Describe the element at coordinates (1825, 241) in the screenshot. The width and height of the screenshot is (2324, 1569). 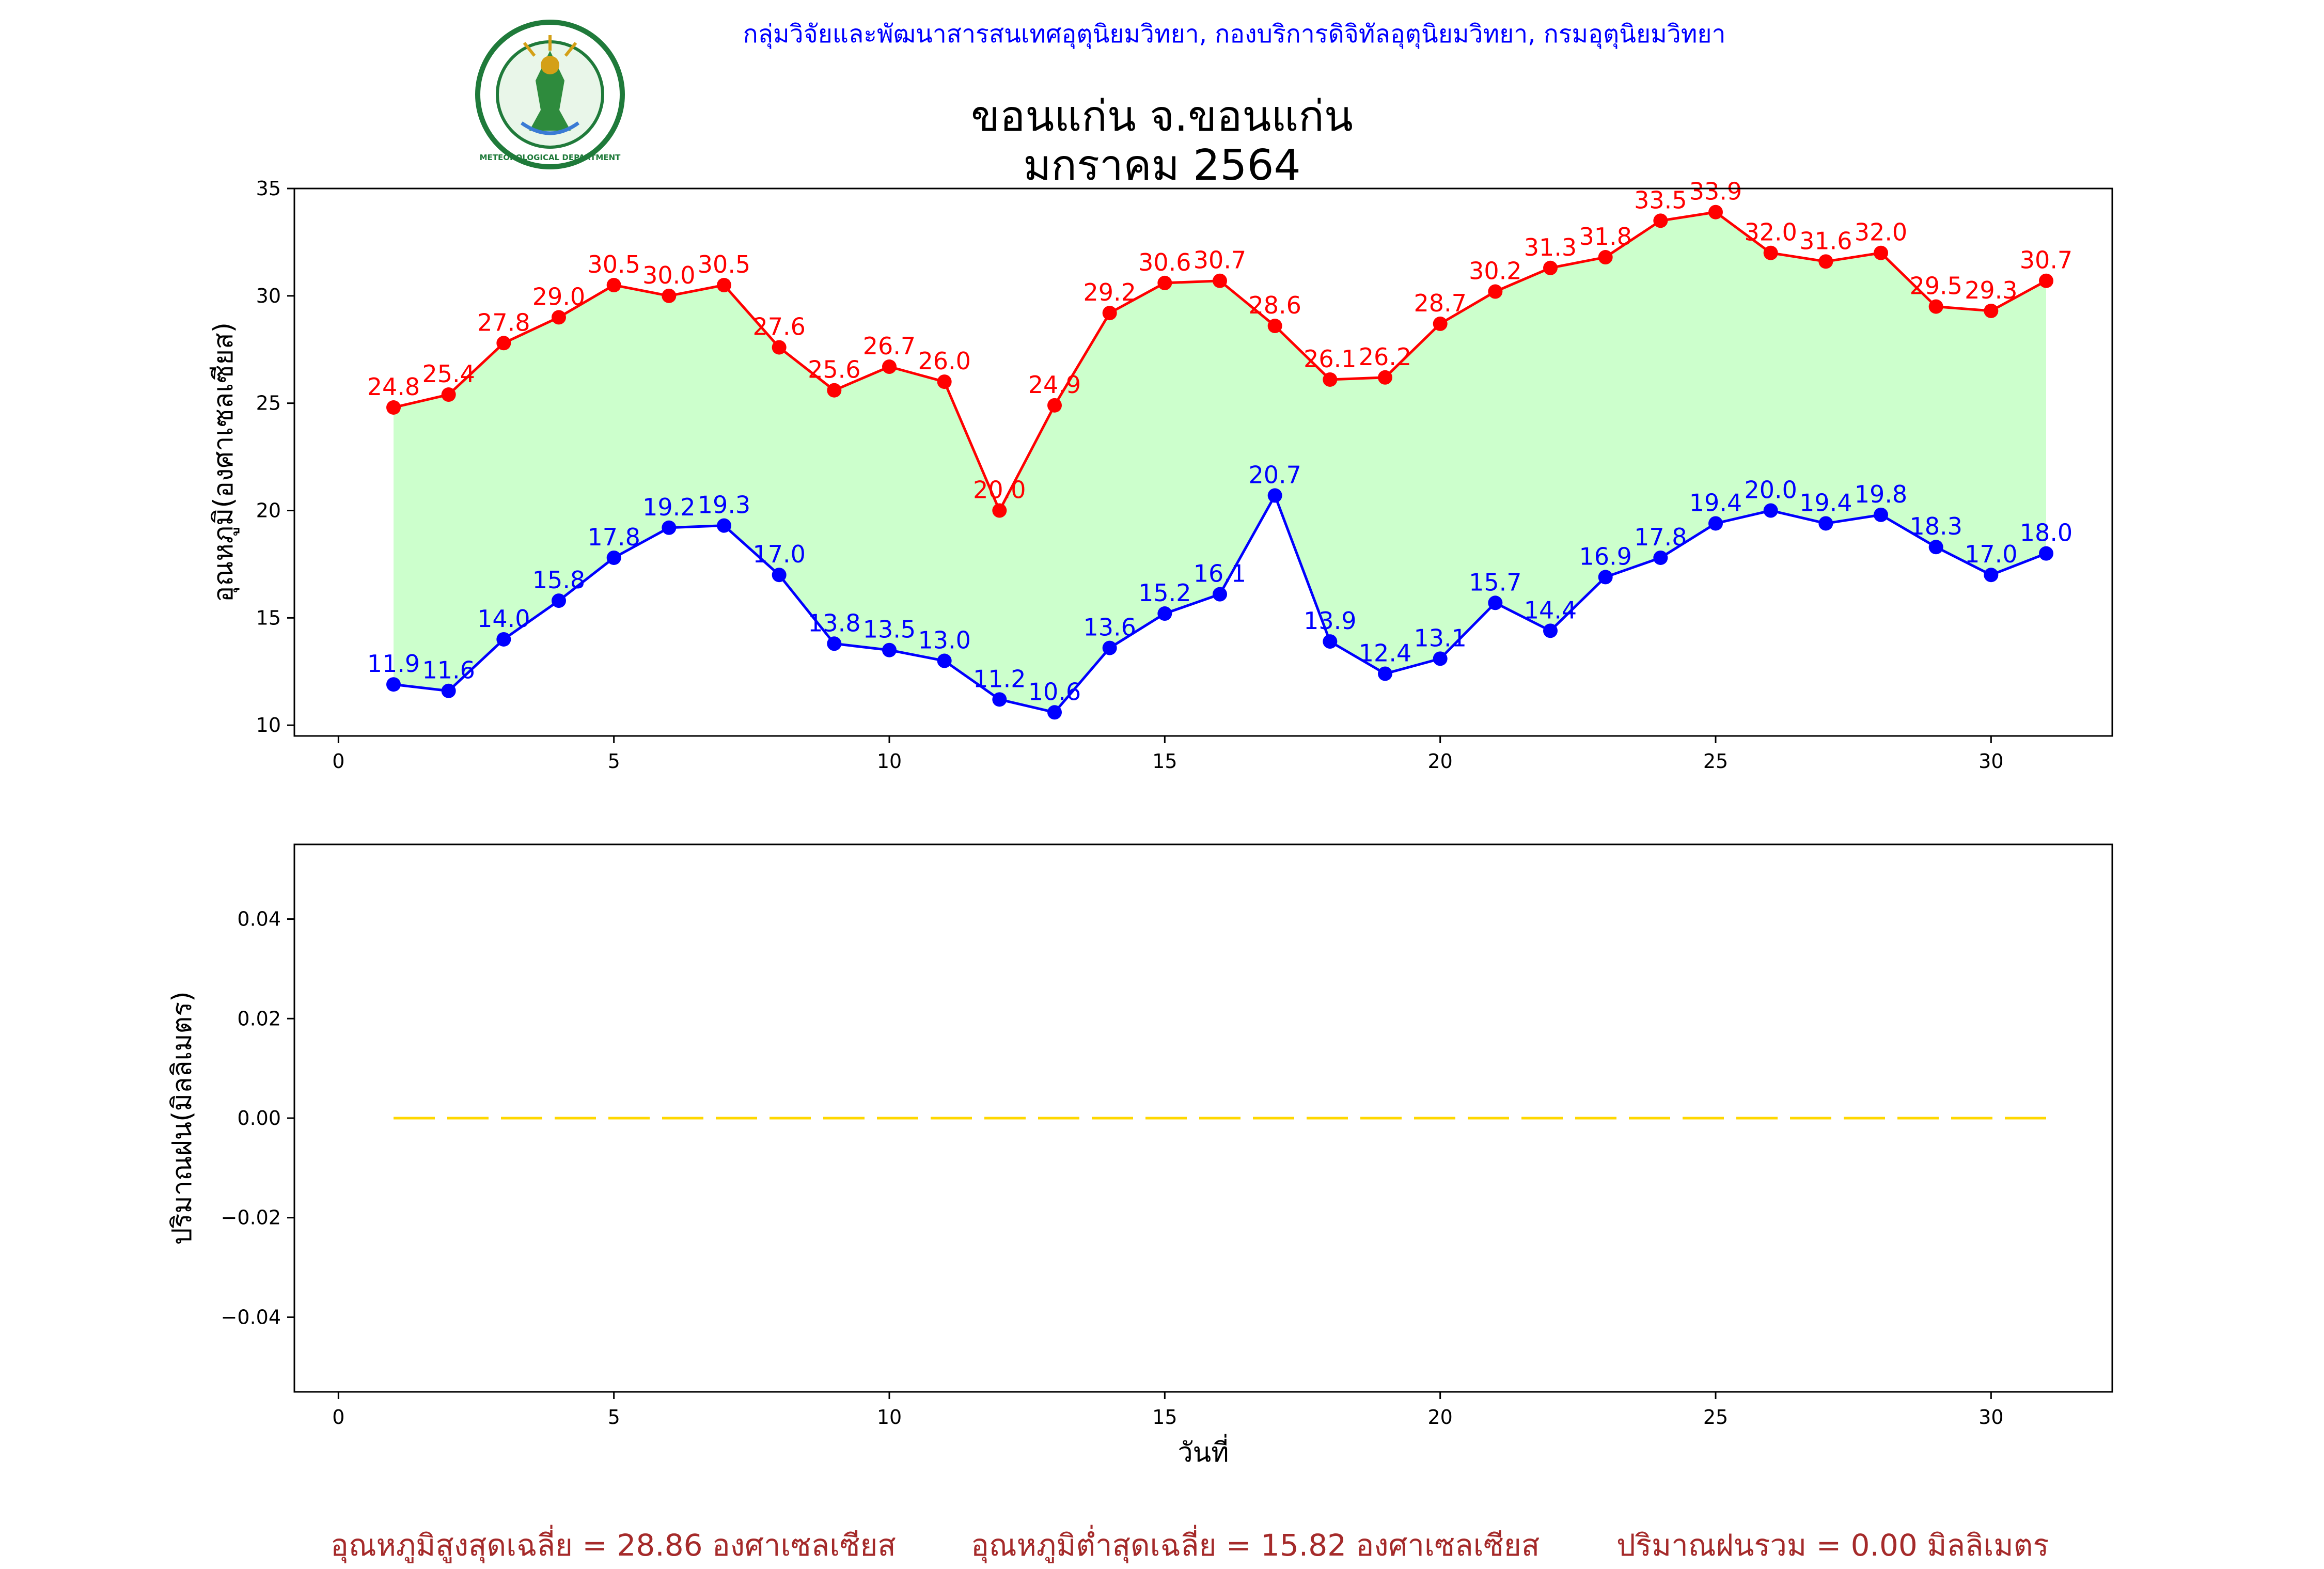
I see `max-temp-data-label: 31.6` at that location.